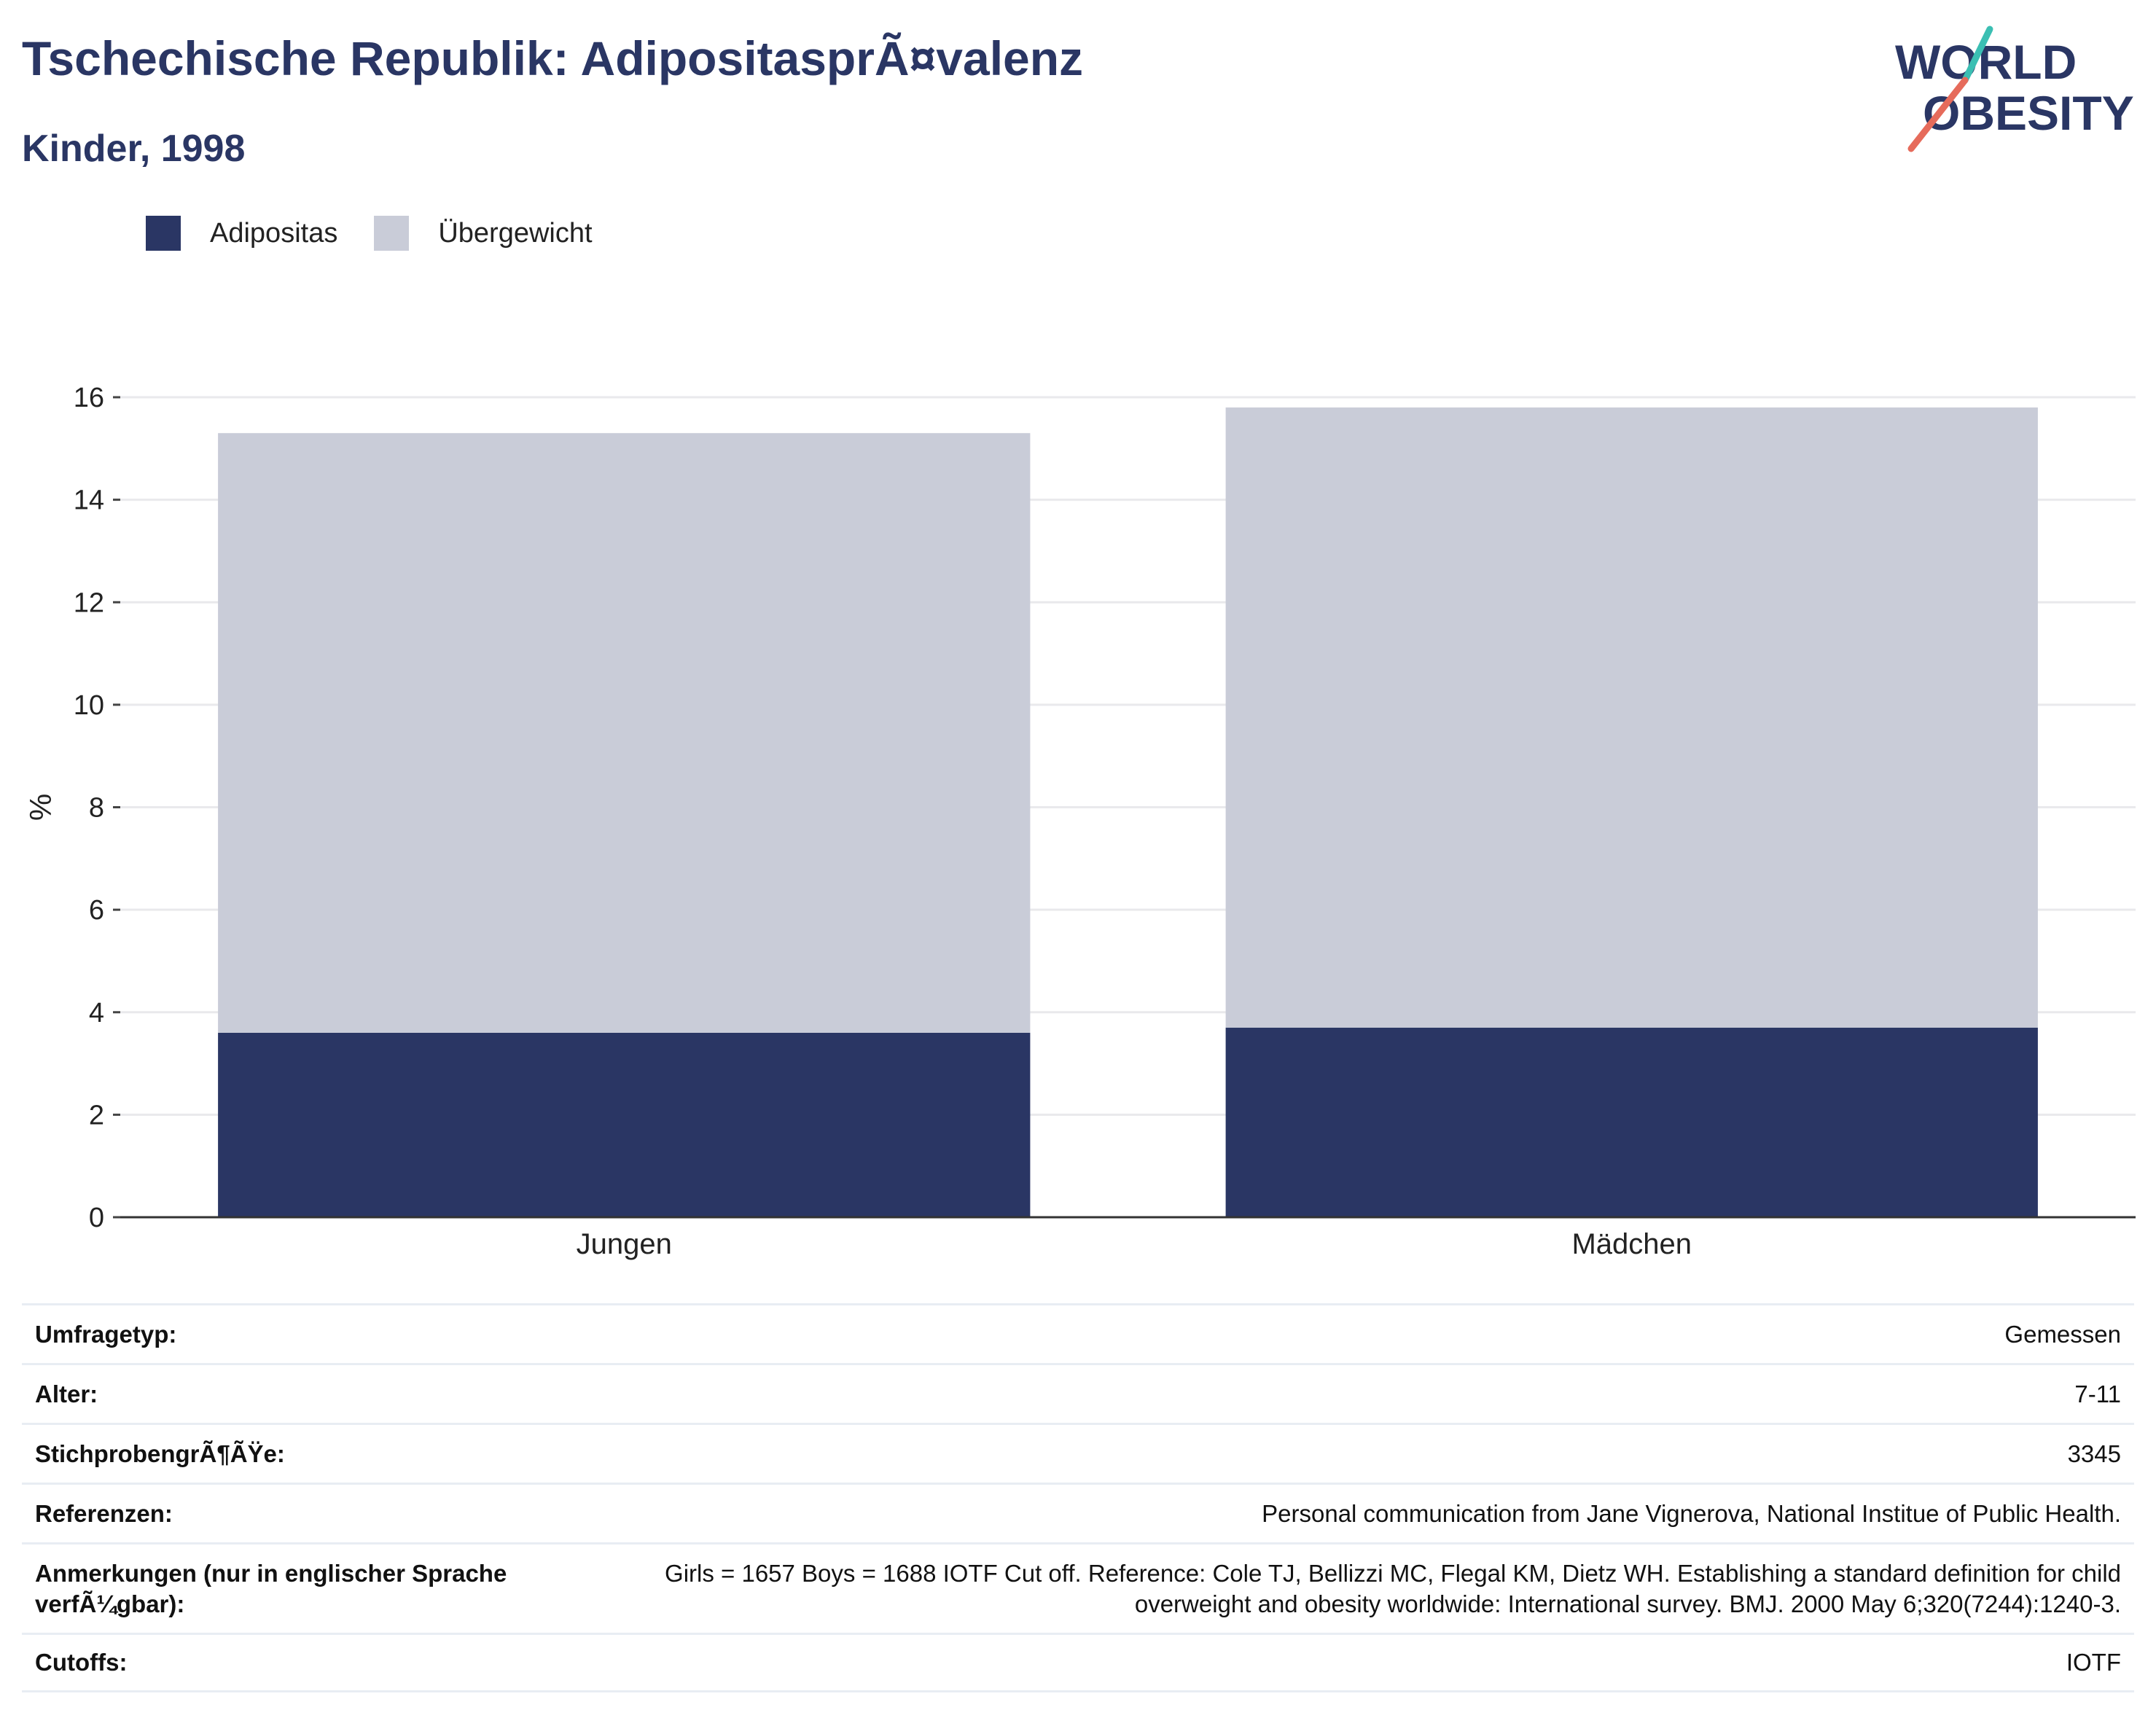 This screenshot has width=2156, height=1734. What do you see at coordinates (2062, 1334) in the screenshot?
I see `meta-value: Gemessen` at bounding box center [2062, 1334].